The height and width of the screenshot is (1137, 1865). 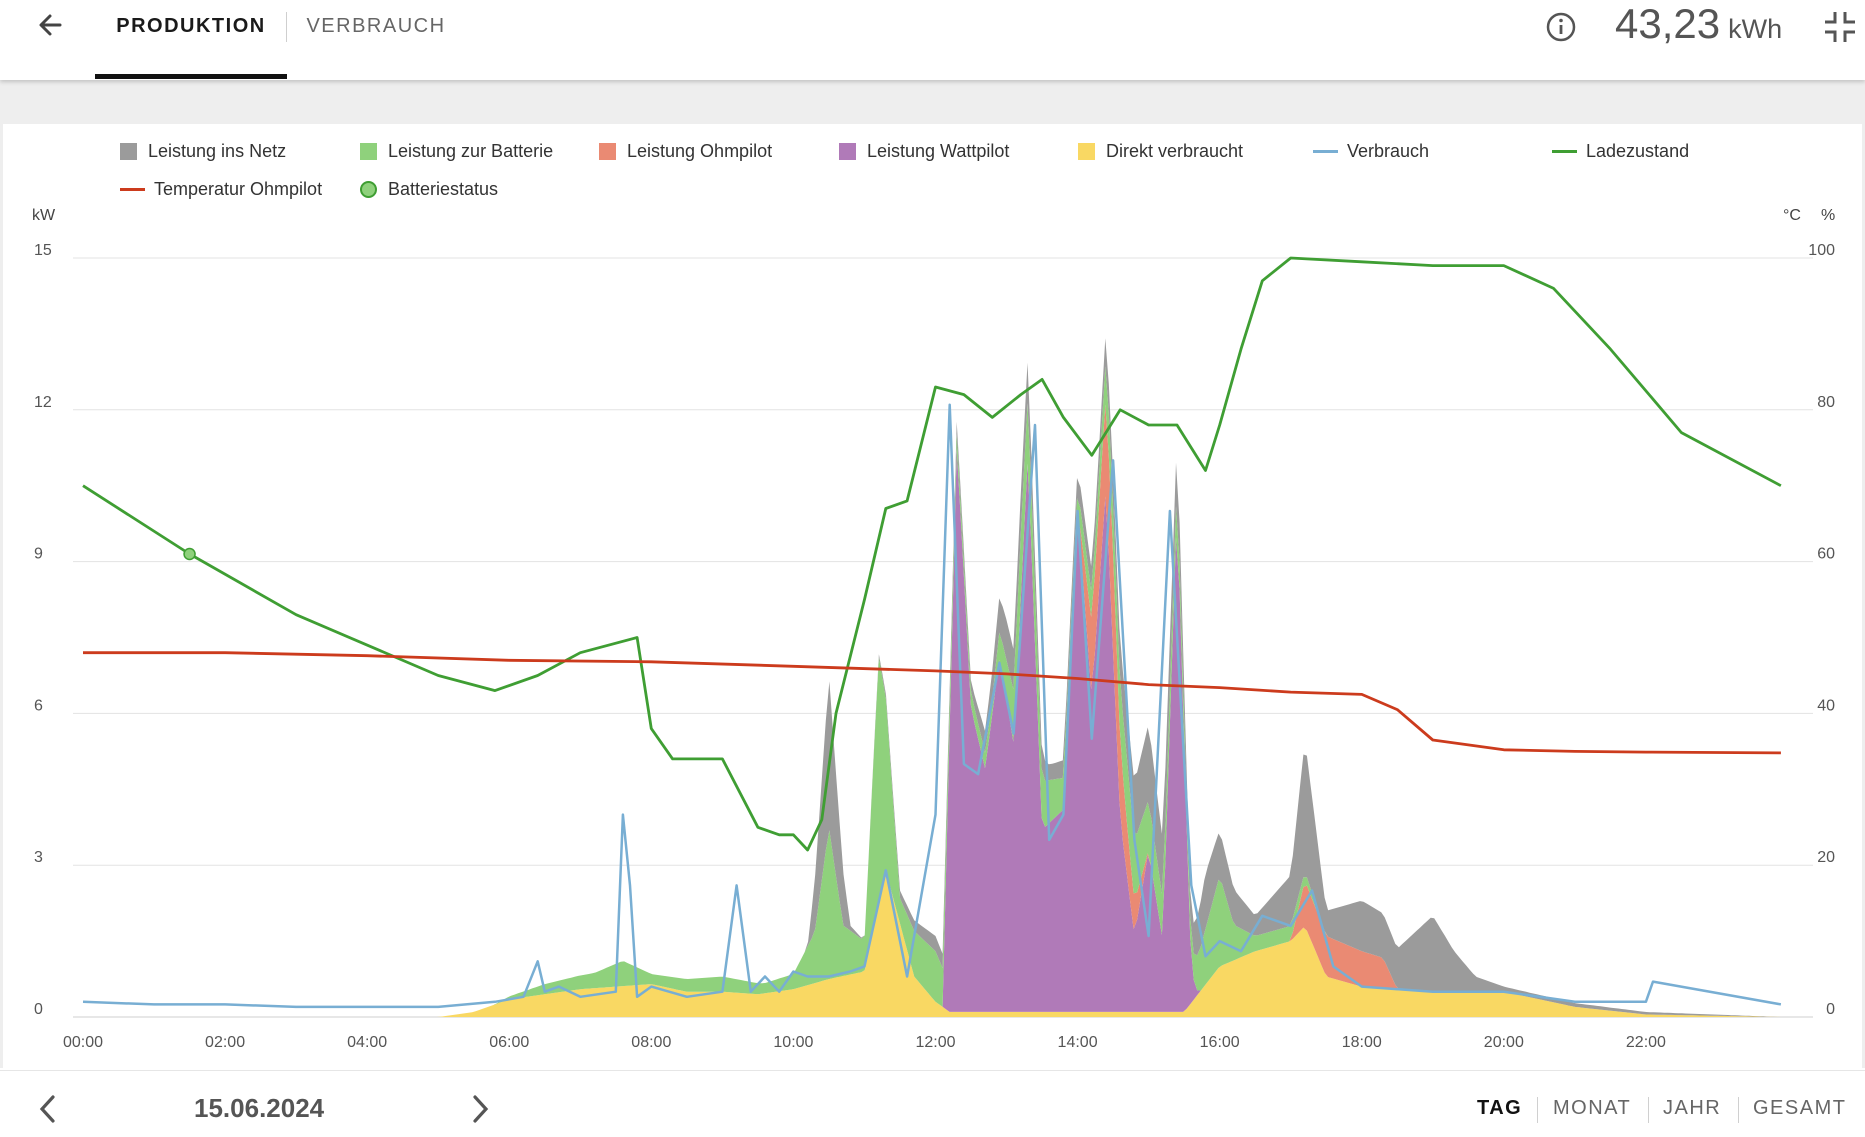 What do you see at coordinates (1592, 1108) in the screenshot?
I see `period-monat: MONAT` at bounding box center [1592, 1108].